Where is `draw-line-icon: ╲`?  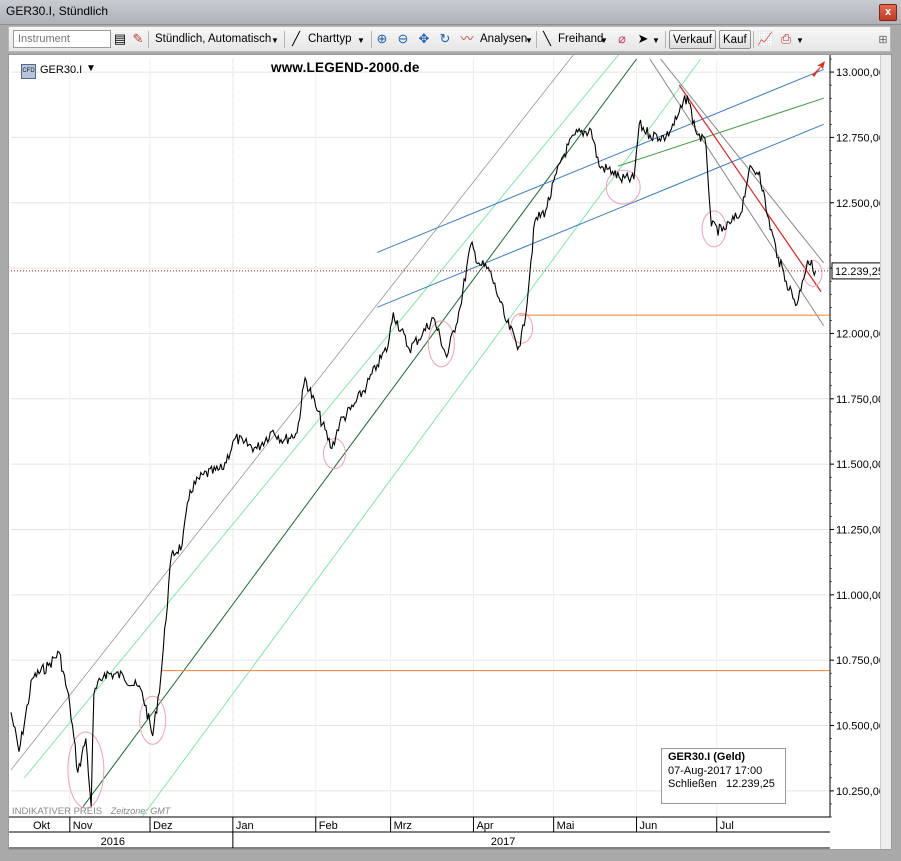 draw-line-icon: ╲ is located at coordinates (547, 38).